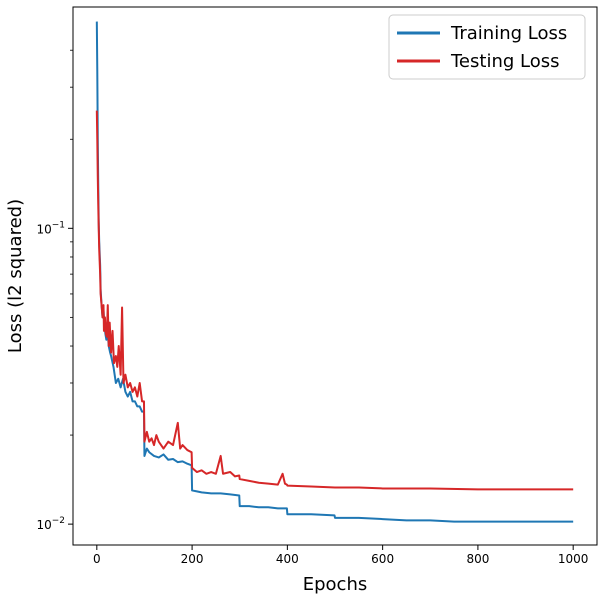 The image size is (600, 600). Describe the element at coordinates (504, 61) in the screenshot. I see `legend-label-testing: Testing Loss` at that location.